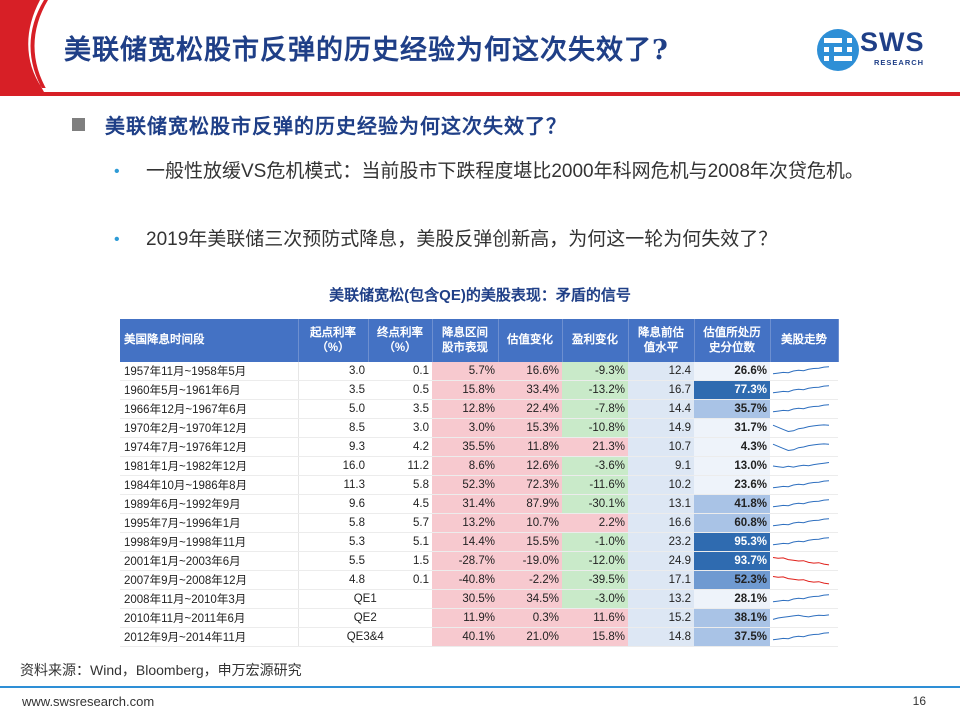  Describe the element at coordinates (899, 62) in the screenshot. I see `logo-subtitle: RESEARCH` at that location.